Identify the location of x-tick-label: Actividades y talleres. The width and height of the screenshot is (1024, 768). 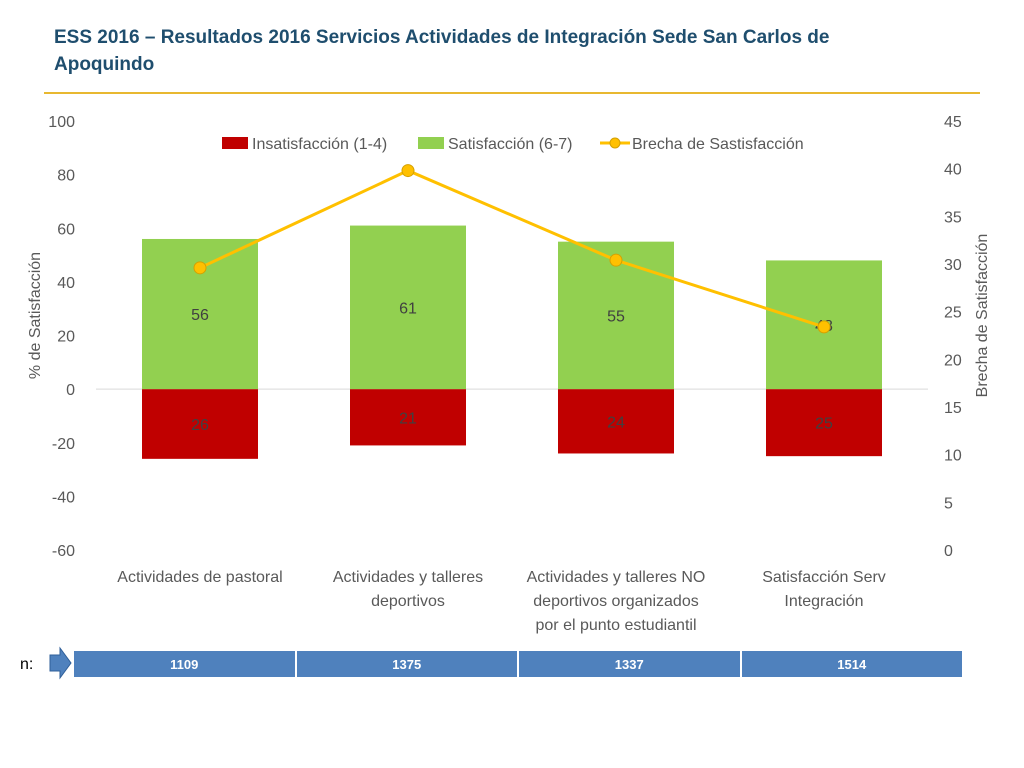
(408, 577).